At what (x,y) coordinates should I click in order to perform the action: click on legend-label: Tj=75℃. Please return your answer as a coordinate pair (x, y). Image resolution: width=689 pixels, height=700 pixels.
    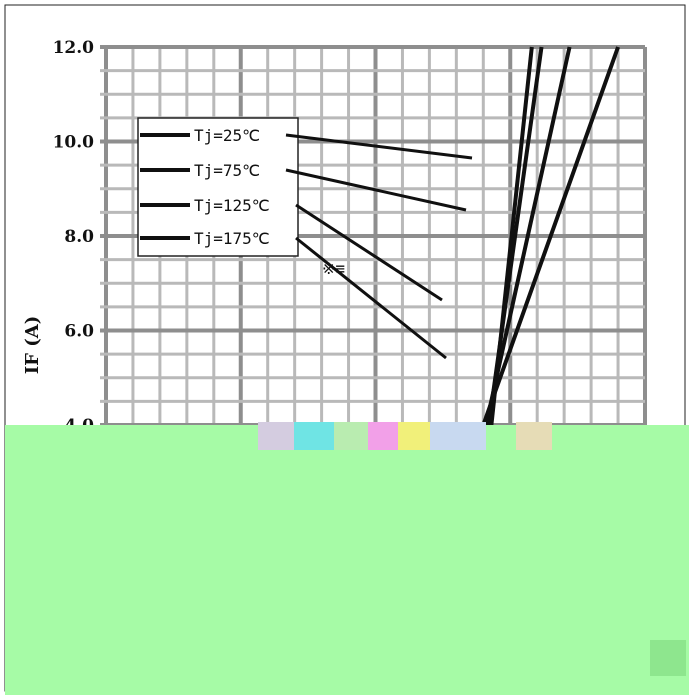
    Looking at the image, I should click on (227, 170).